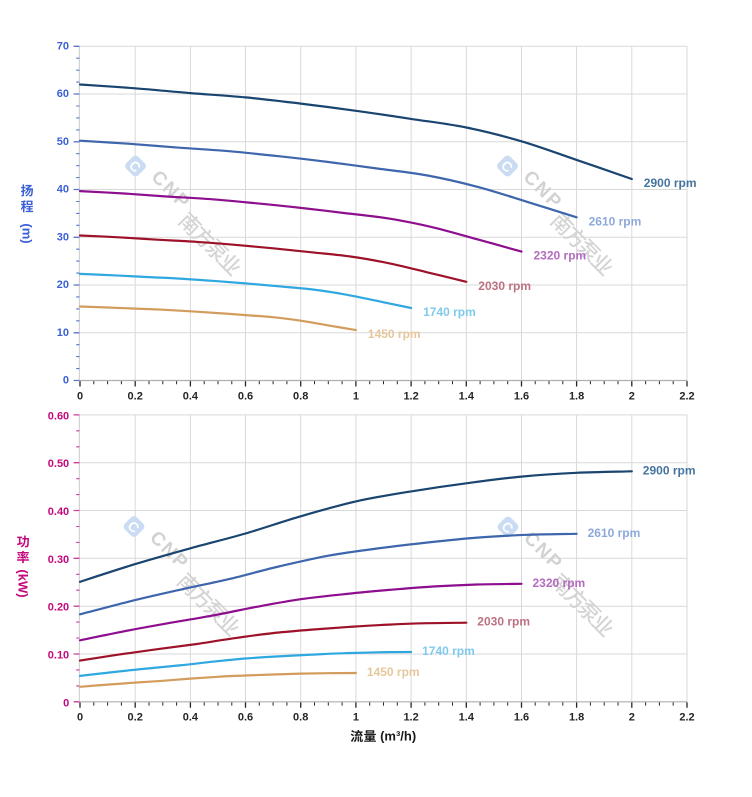  Describe the element at coordinates (63, 333) in the screenshot. I see `svg-text: 10` at that location.